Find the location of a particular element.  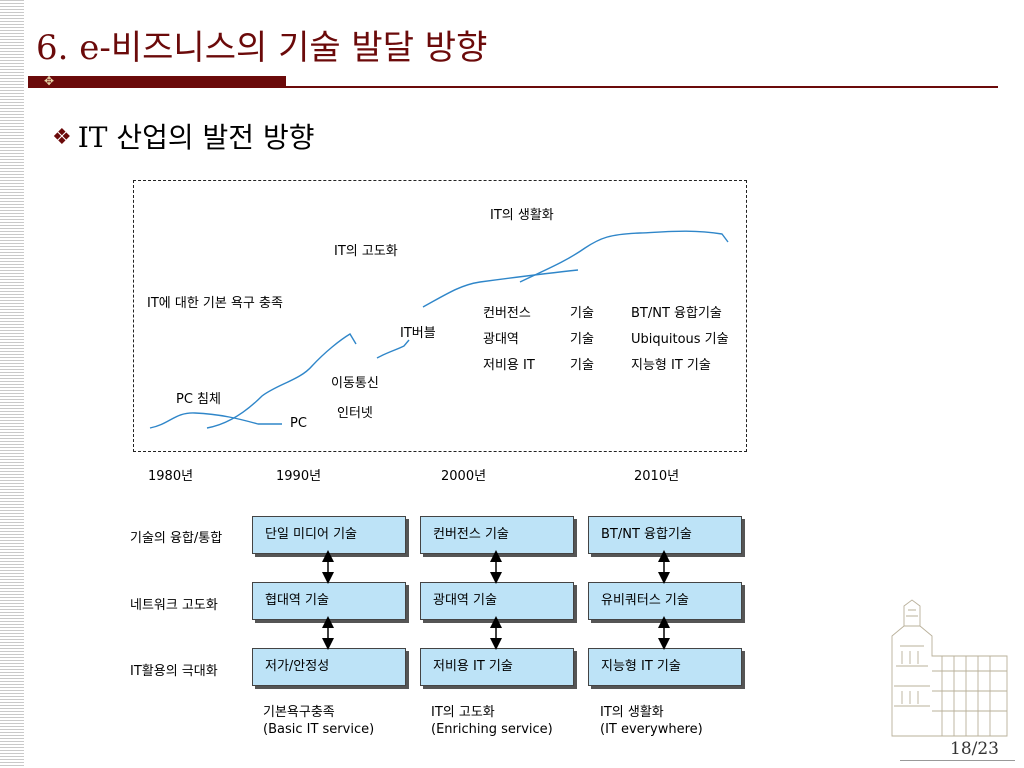

page-number-underline is located at coordinates (957, 760).